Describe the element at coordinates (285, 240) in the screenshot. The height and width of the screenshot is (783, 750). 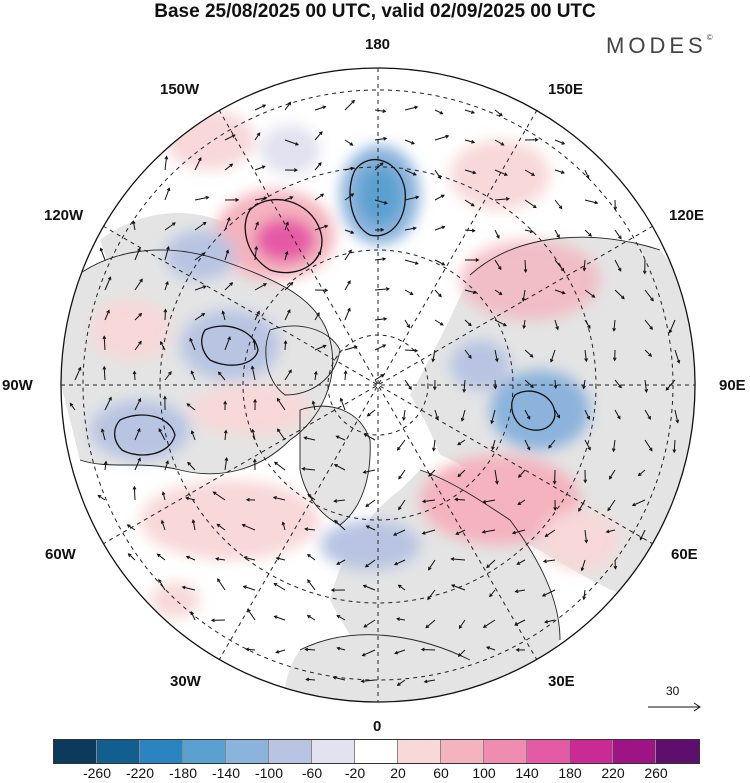
I see `positive-anomaly-core` at that location.